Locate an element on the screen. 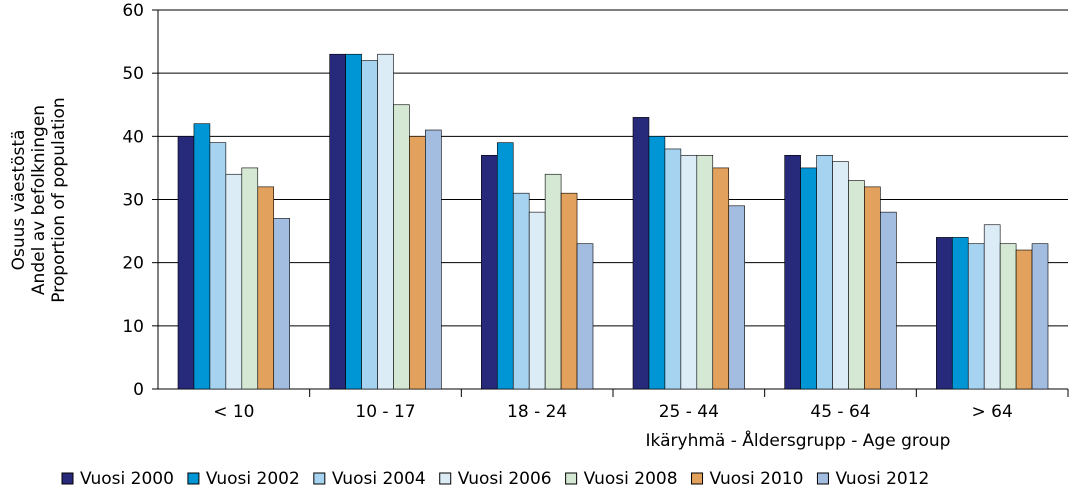 The height and width of the screenshot is (499, 1073). y-tick-label: 50 is located at coordinates (133, 74).